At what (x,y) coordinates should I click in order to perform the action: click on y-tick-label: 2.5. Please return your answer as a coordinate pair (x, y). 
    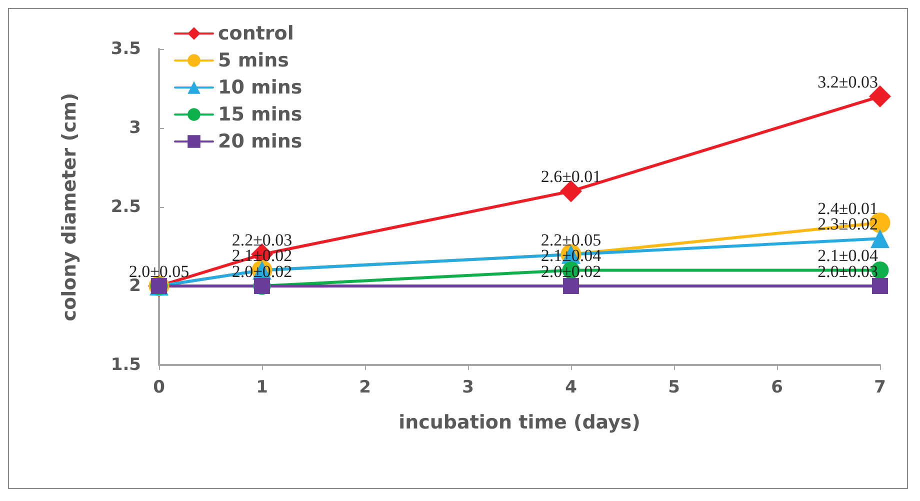
    Looking at the image, I should click on (125, 207).